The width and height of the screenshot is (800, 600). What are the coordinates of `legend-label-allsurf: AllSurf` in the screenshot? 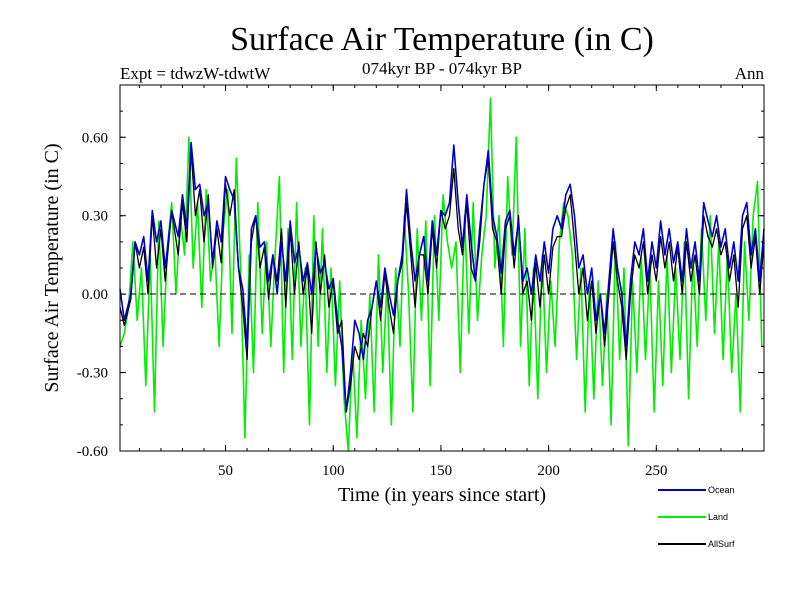 It's located at (721, 544).